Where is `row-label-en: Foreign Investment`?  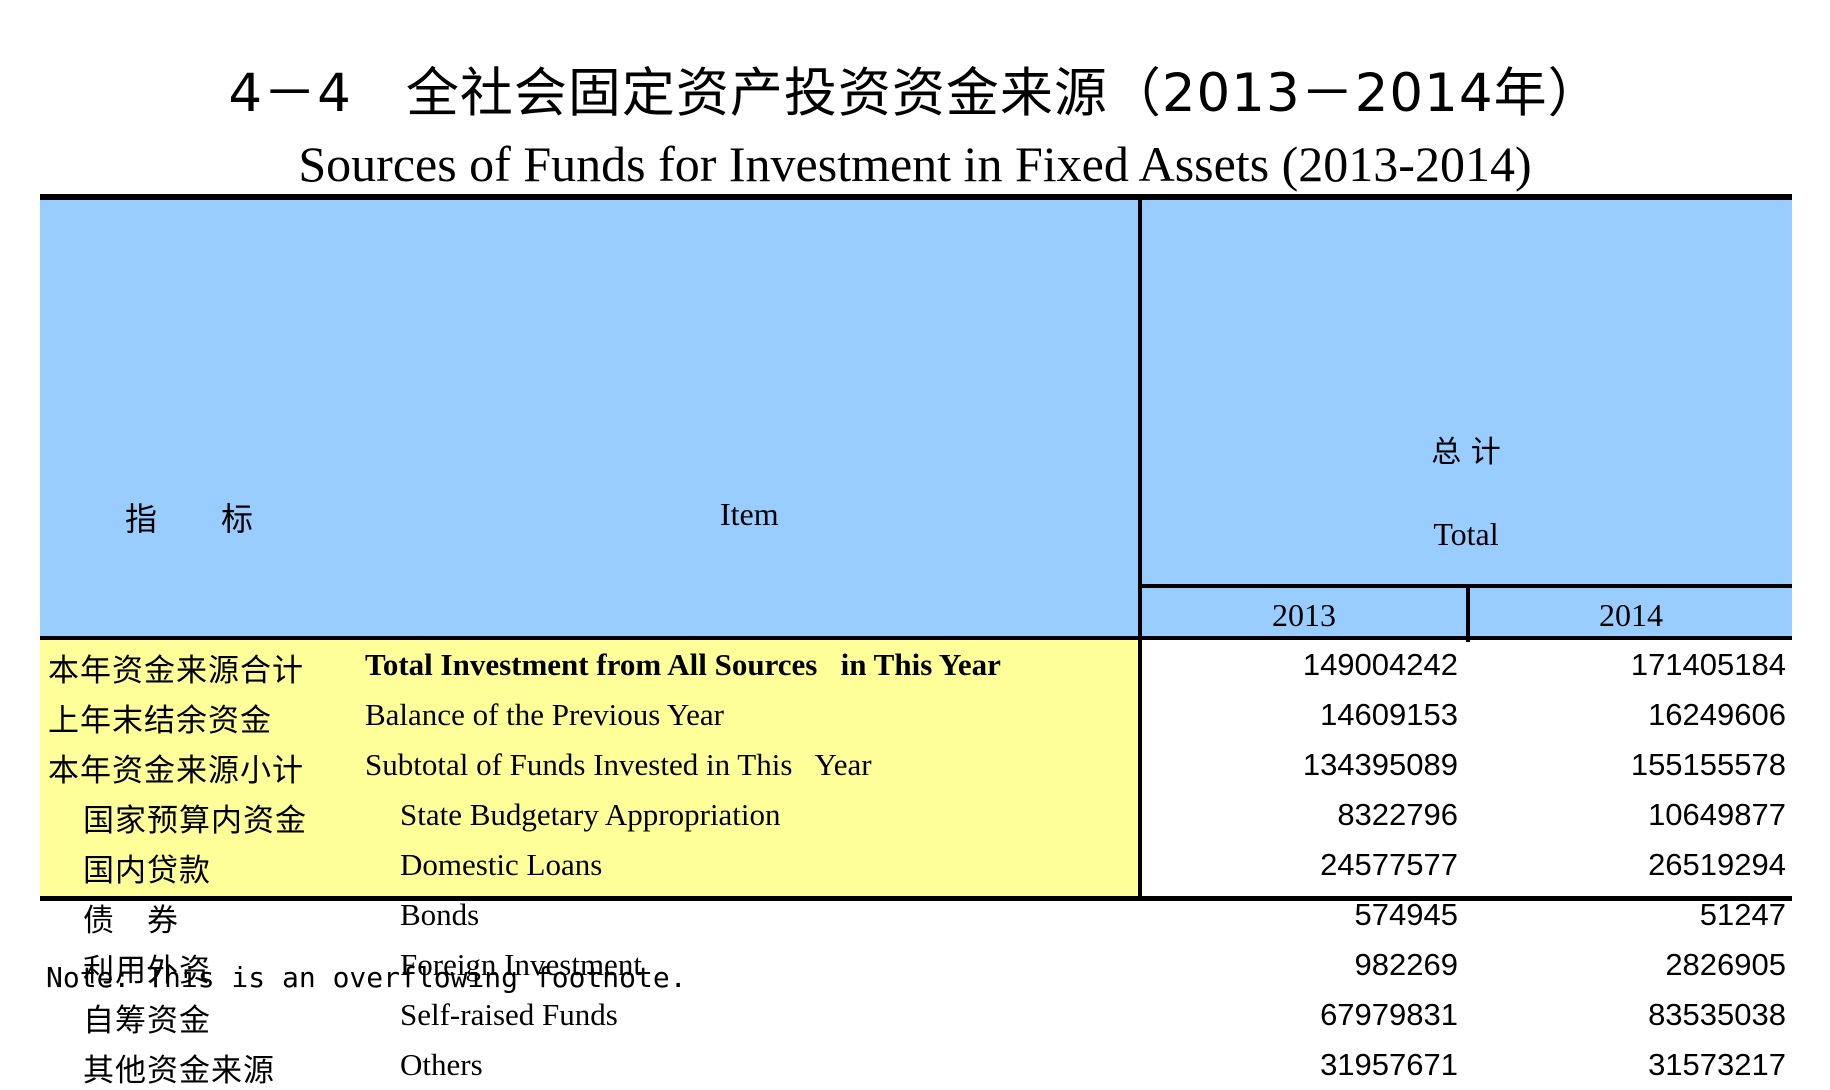
row-label-en: Foreign Investment is located at coordinates (521, 964).